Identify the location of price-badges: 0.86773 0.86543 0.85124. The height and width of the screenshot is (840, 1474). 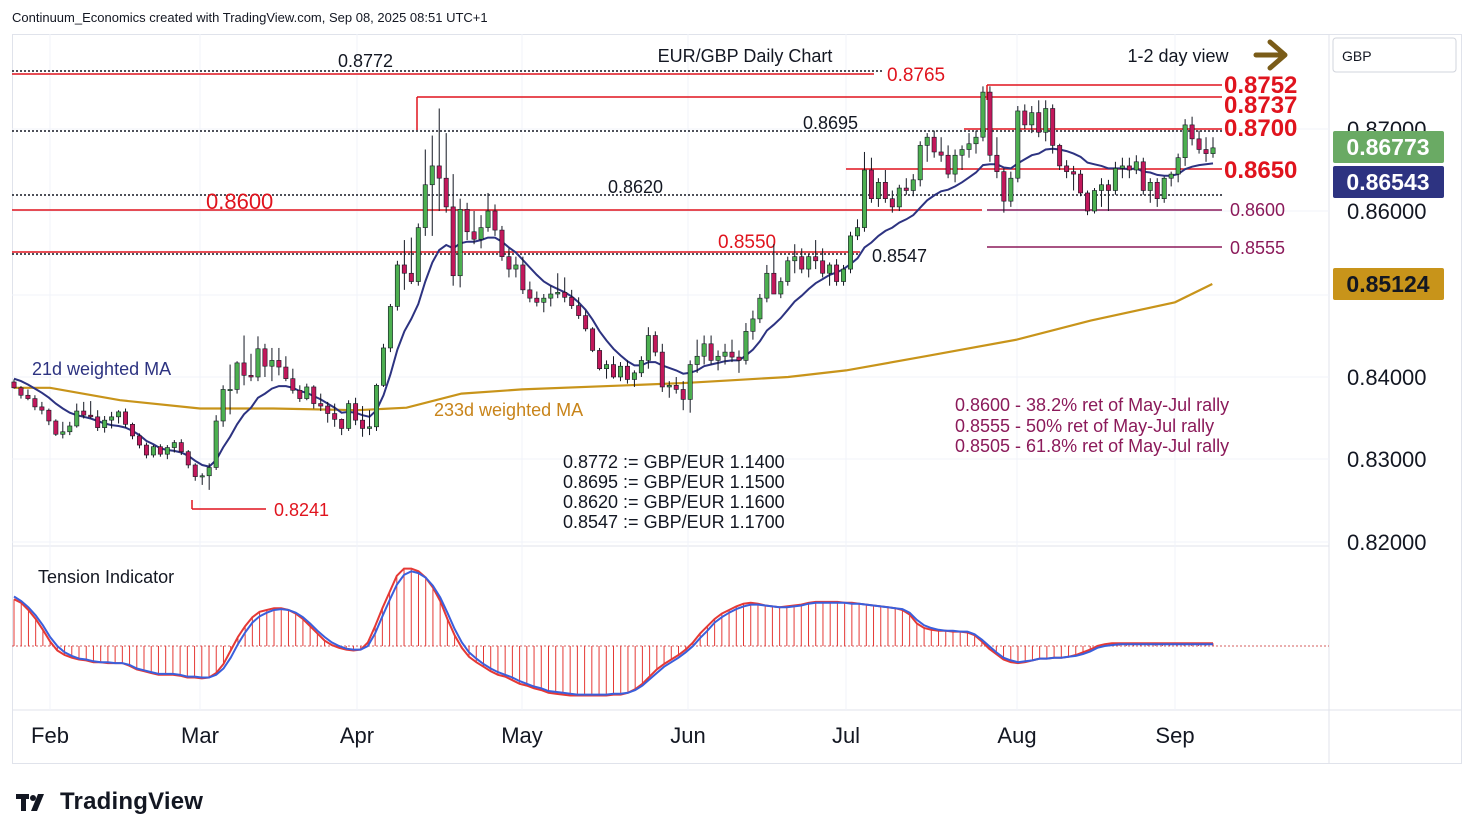
(1388, 215).